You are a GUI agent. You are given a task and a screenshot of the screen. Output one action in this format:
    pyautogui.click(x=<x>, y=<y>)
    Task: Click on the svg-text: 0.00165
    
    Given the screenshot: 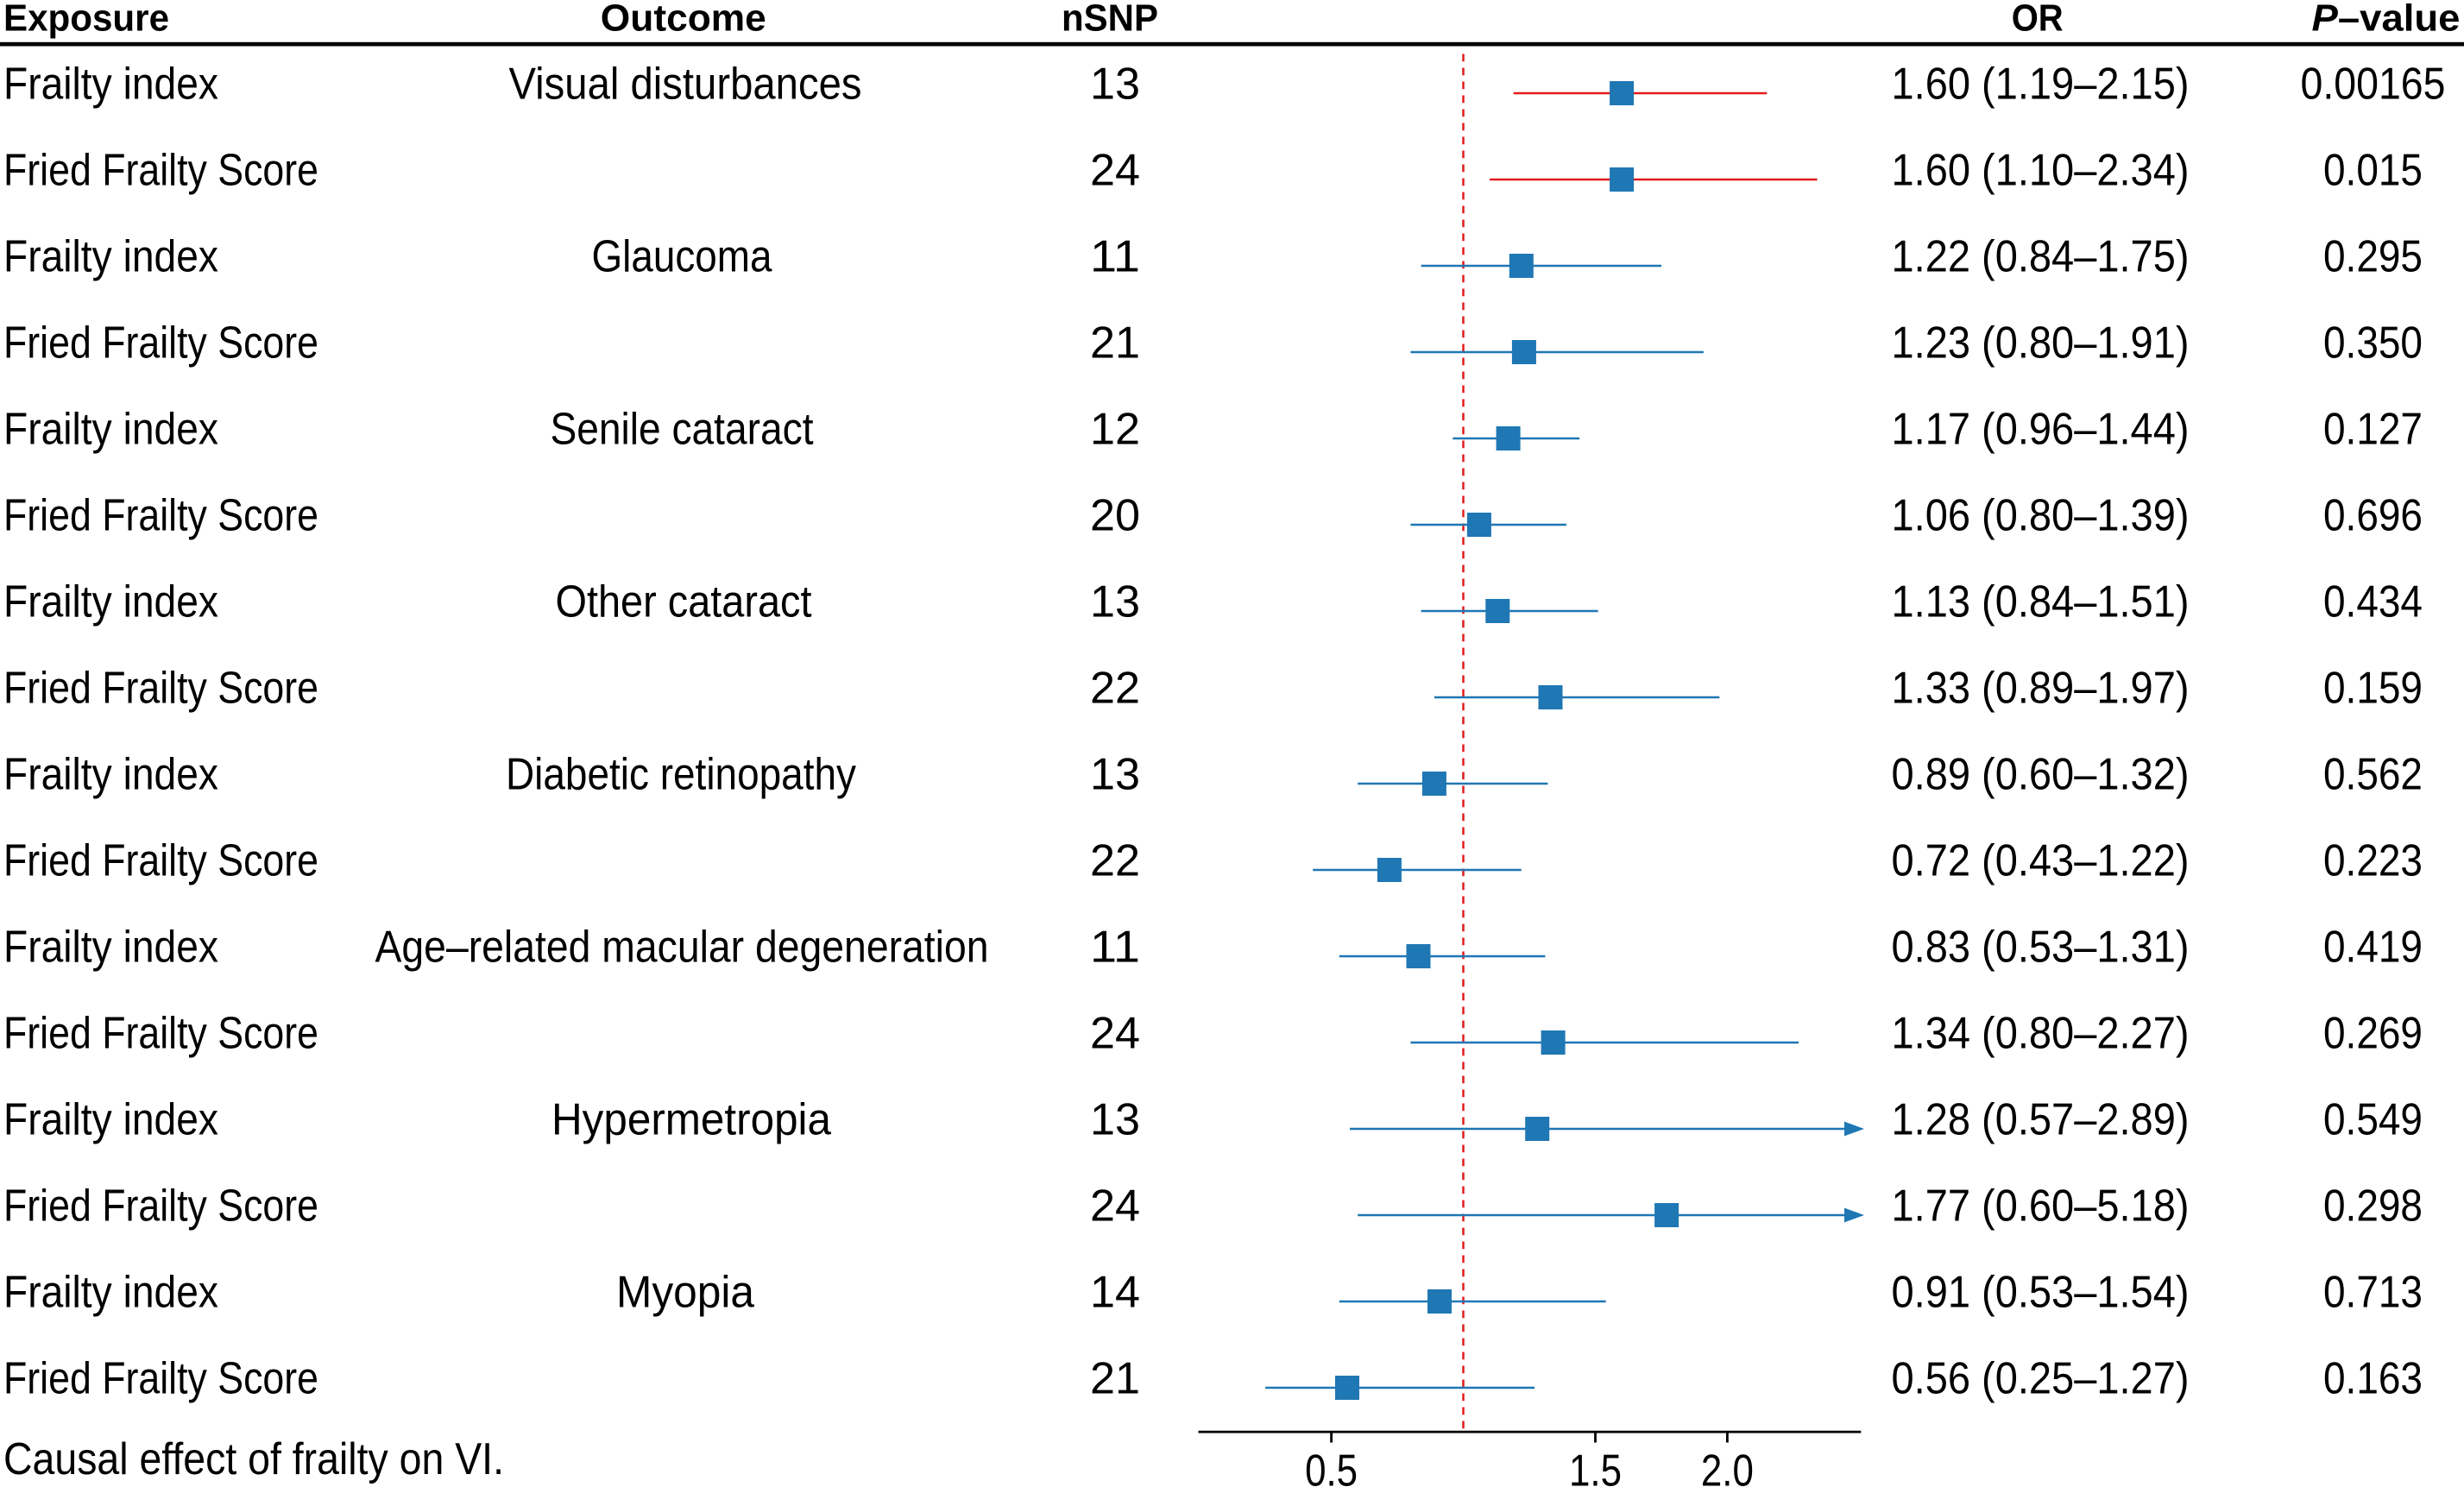 What is the action you would take?
    pyautogui.click(x=2373, y=85)
    